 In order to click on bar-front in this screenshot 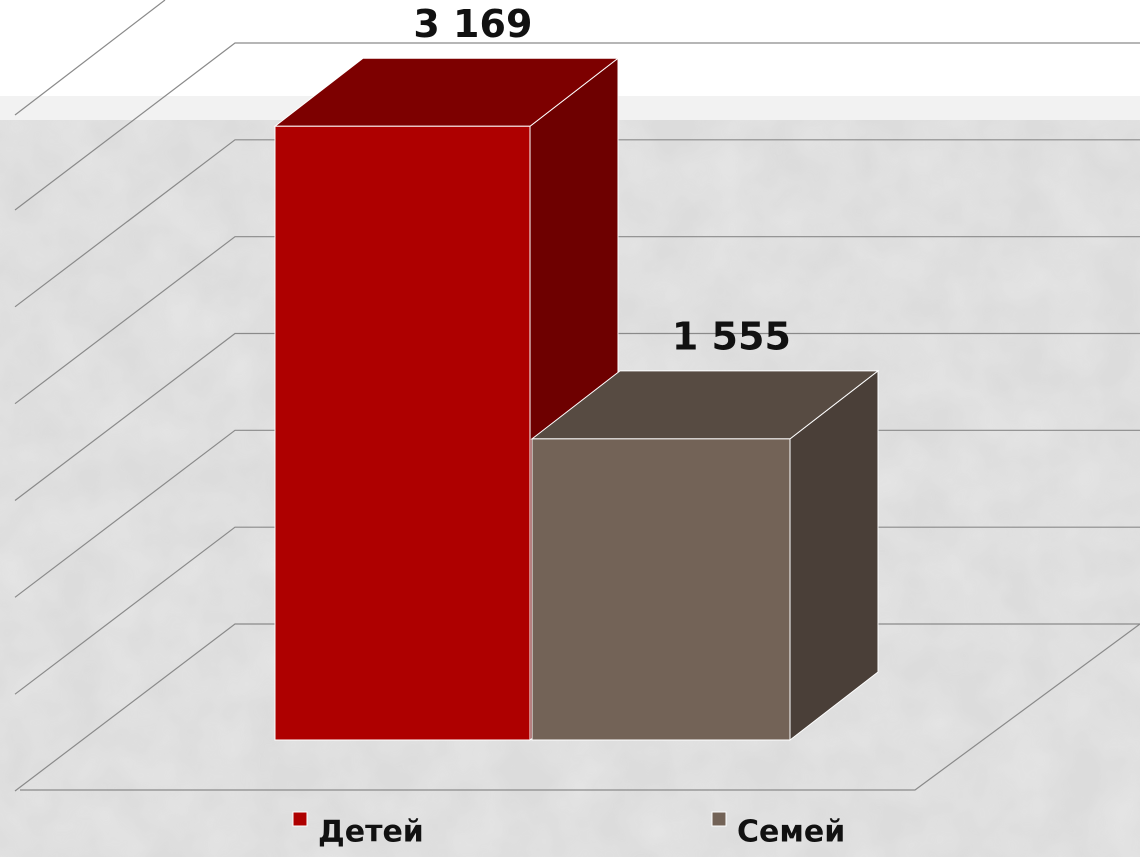, I will do `click(661, 589)`.